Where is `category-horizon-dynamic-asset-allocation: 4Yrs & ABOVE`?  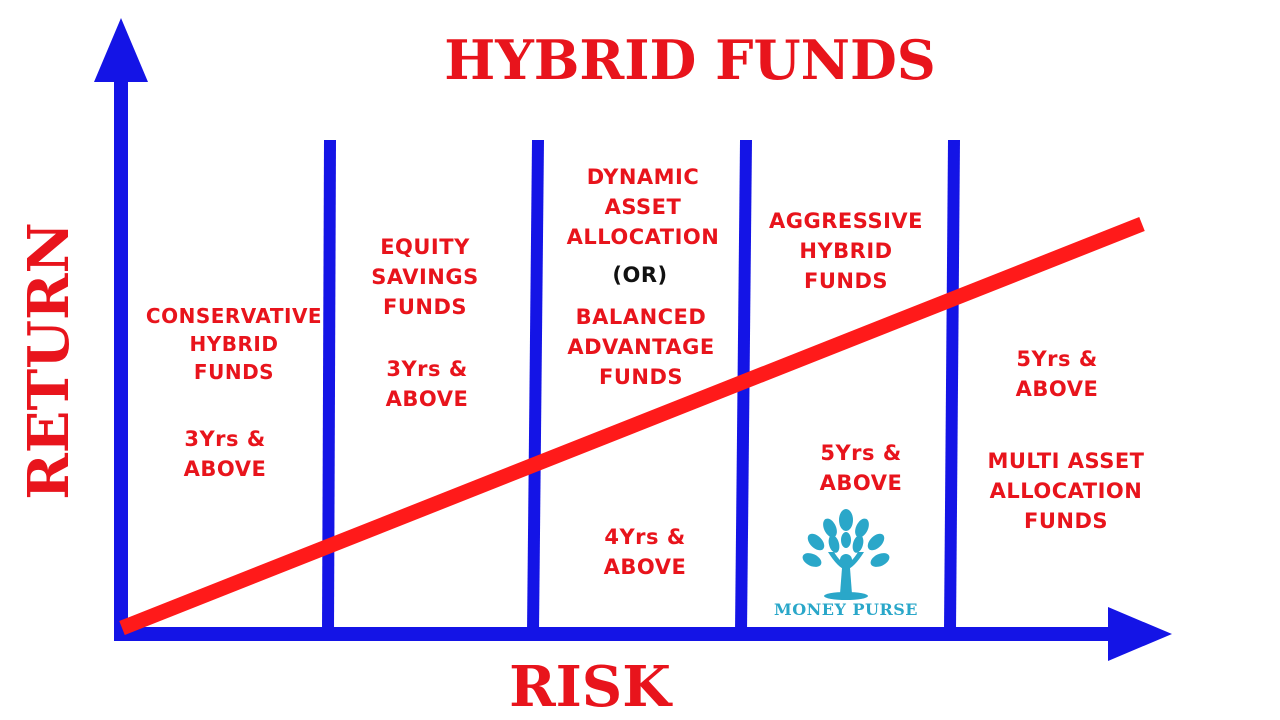
category-horizon-dynamic-asset-allocation: 4Yrs & ABOVE is located at coordinates (645, 552).